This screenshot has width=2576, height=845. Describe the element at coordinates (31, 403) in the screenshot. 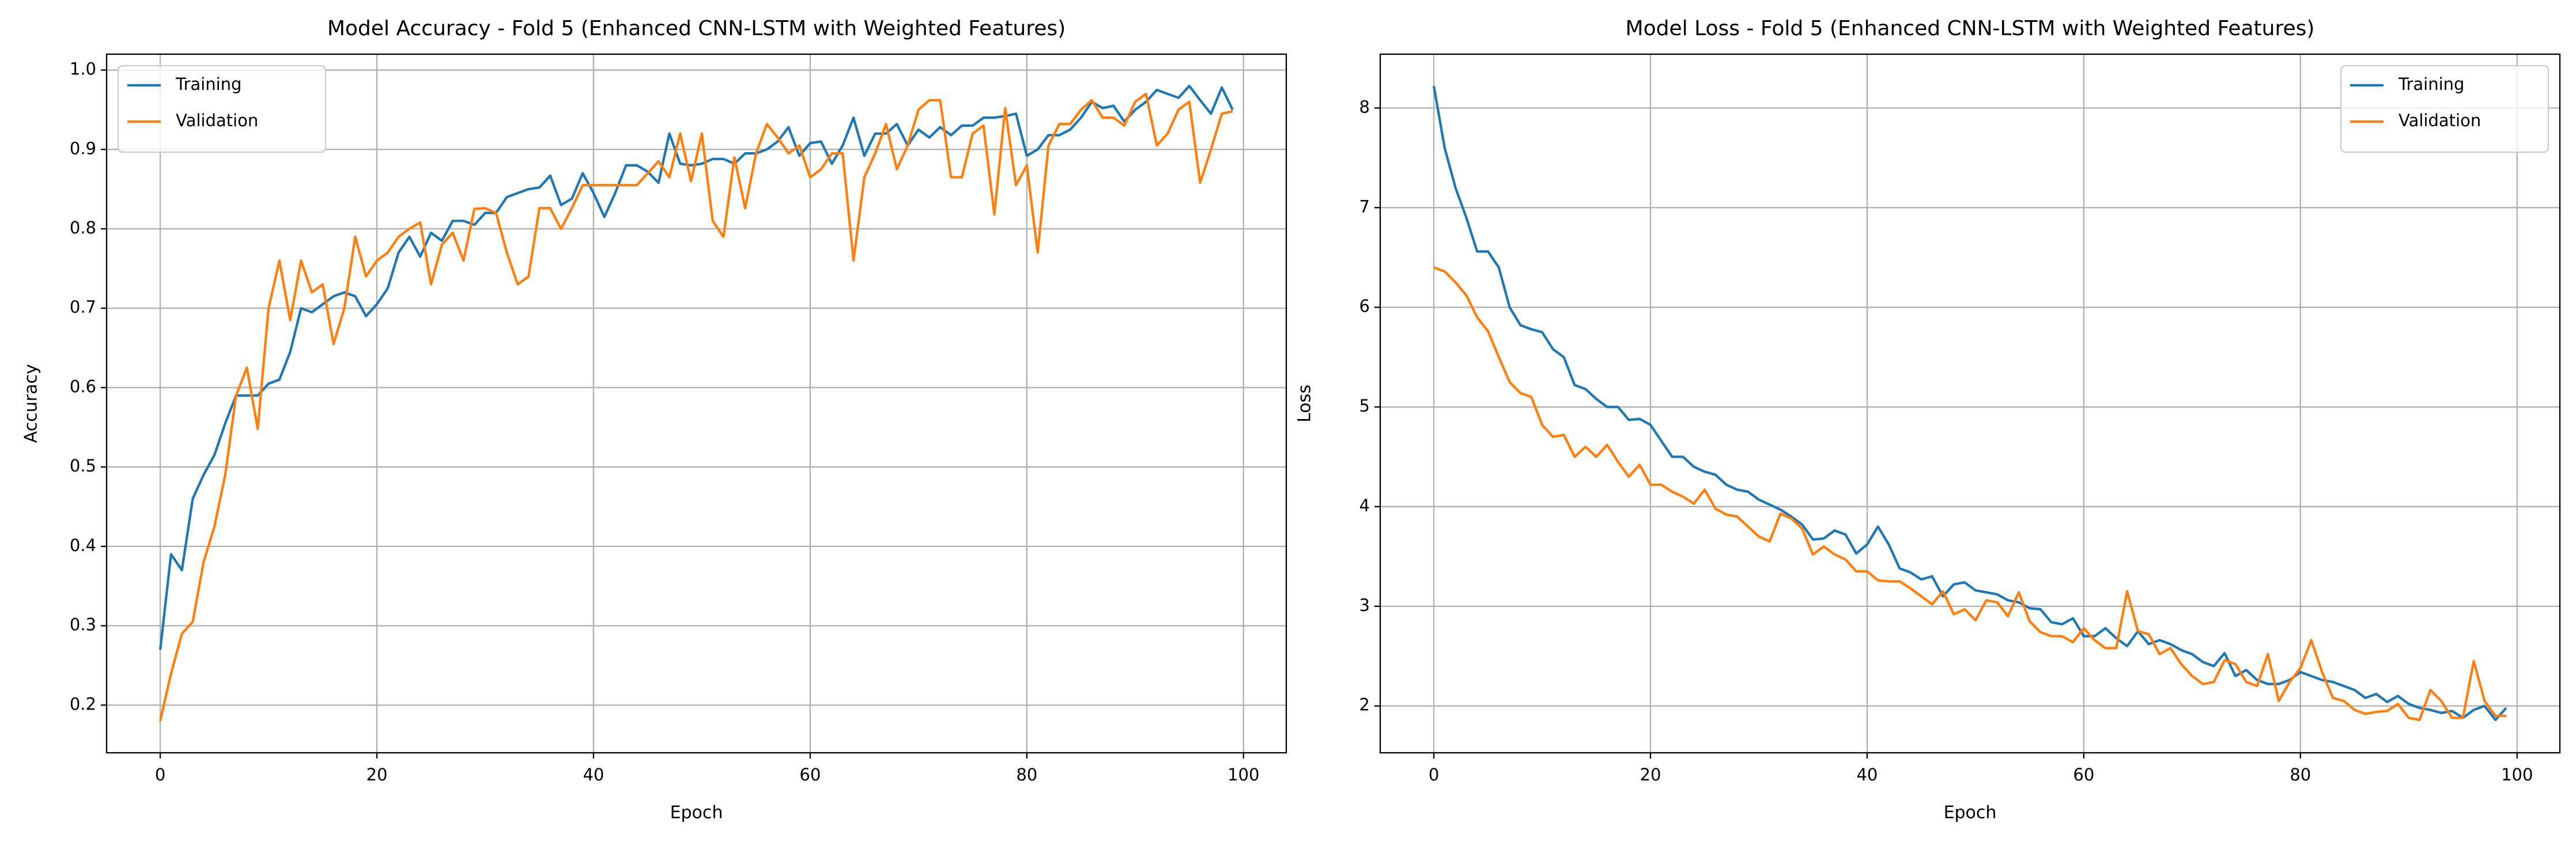

I see `y-axis-label: Accuracy` at that location.